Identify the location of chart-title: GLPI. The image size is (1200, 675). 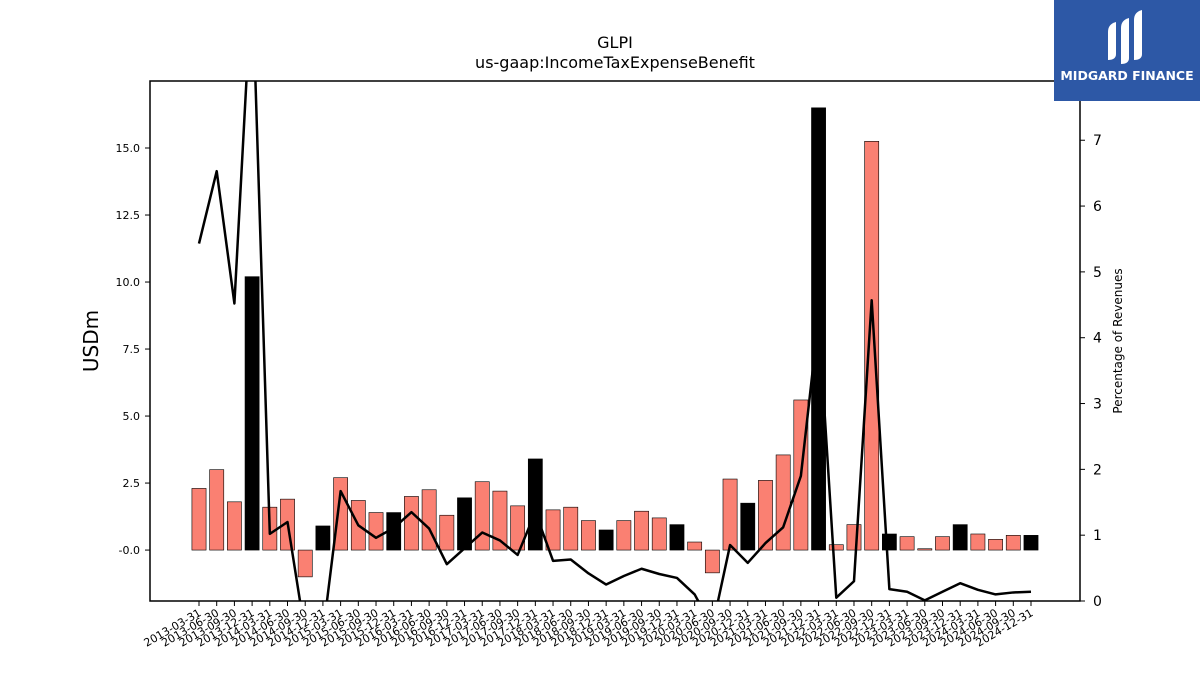
(615, 42).